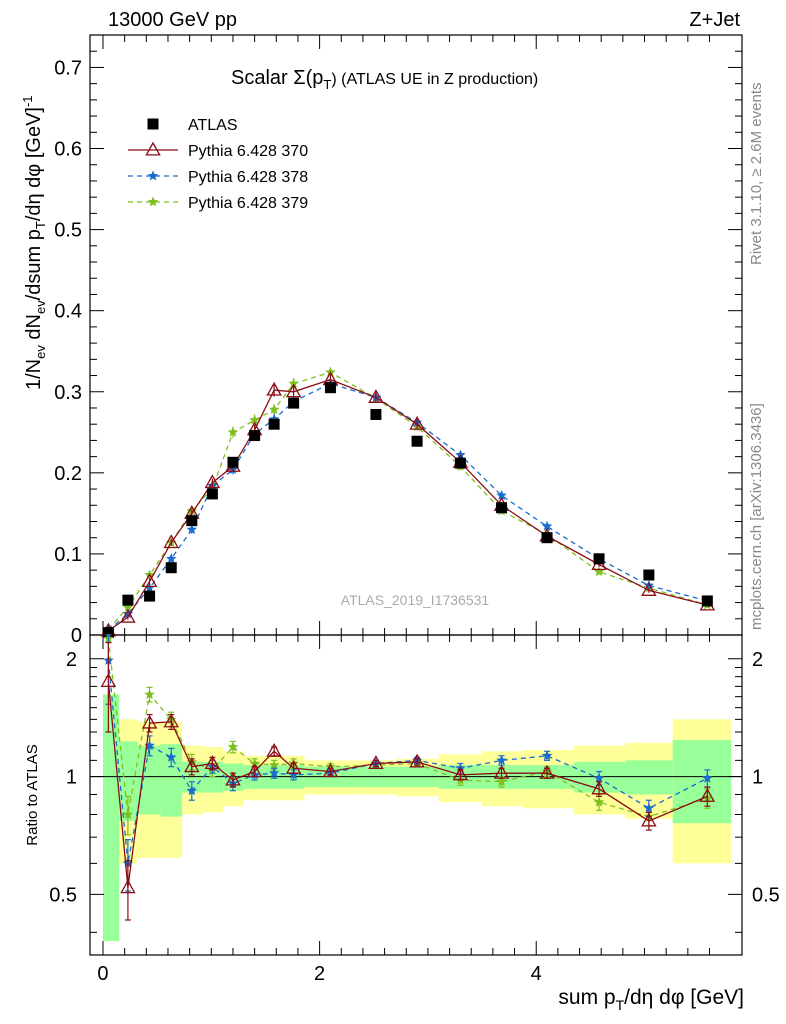 This screenshot has height=1024, width=786. What do you see at coordinates (384, 79) in the screenshot?
I see `chart-title: Scalar Σ(pT) (ATLAS UE in Z production)` at bounding box center [384, 79].